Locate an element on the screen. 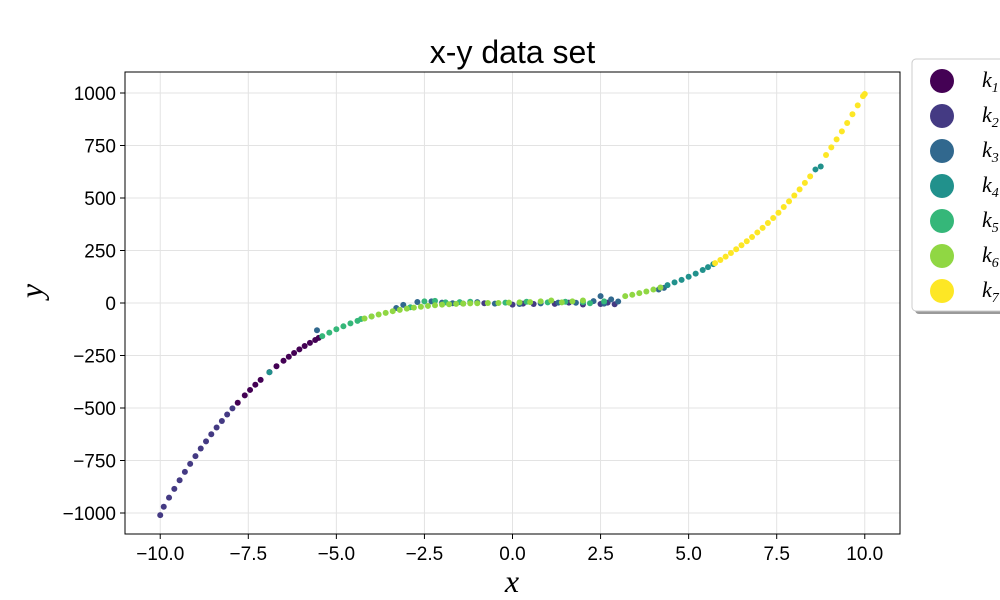 Image resolution: width=1000 pixels, height=600 pixels. legend-label-k3: k3 is located at coordinates (990, 151).